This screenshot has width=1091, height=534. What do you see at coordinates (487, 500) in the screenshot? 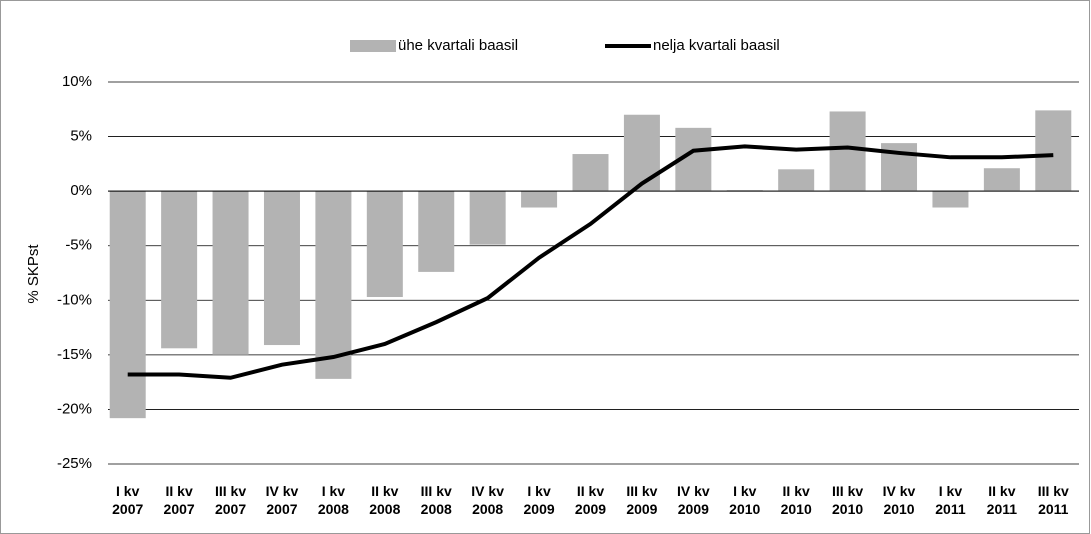
I see `x-tick-label: IV kv 2008` at bounding box center [487, 500].